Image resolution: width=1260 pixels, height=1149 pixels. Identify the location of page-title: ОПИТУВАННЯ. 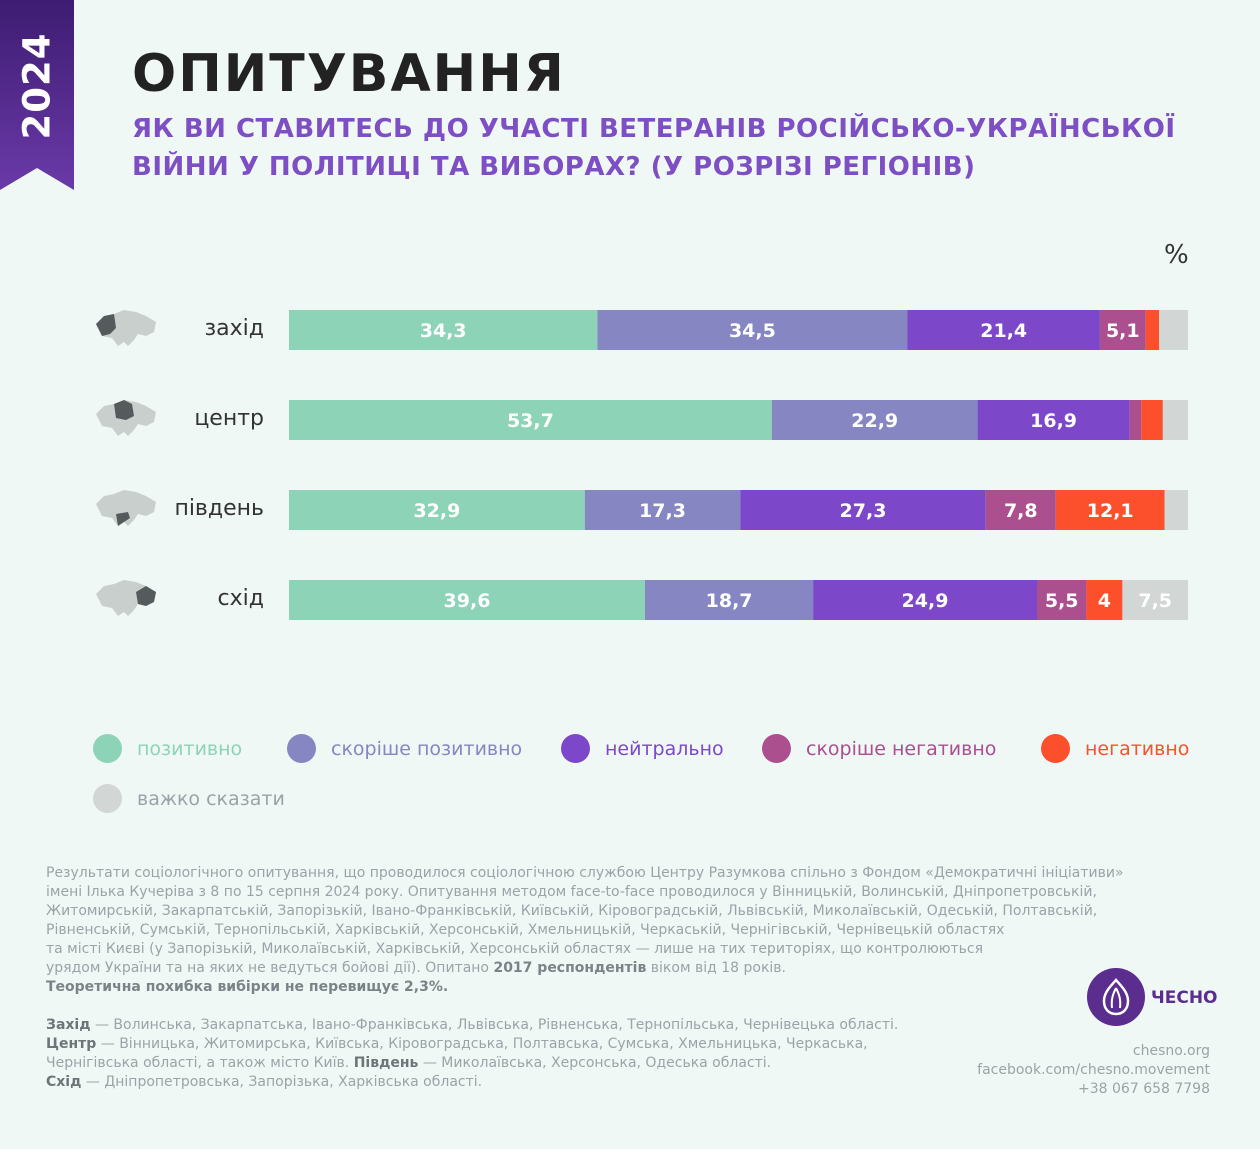
(349, 74).